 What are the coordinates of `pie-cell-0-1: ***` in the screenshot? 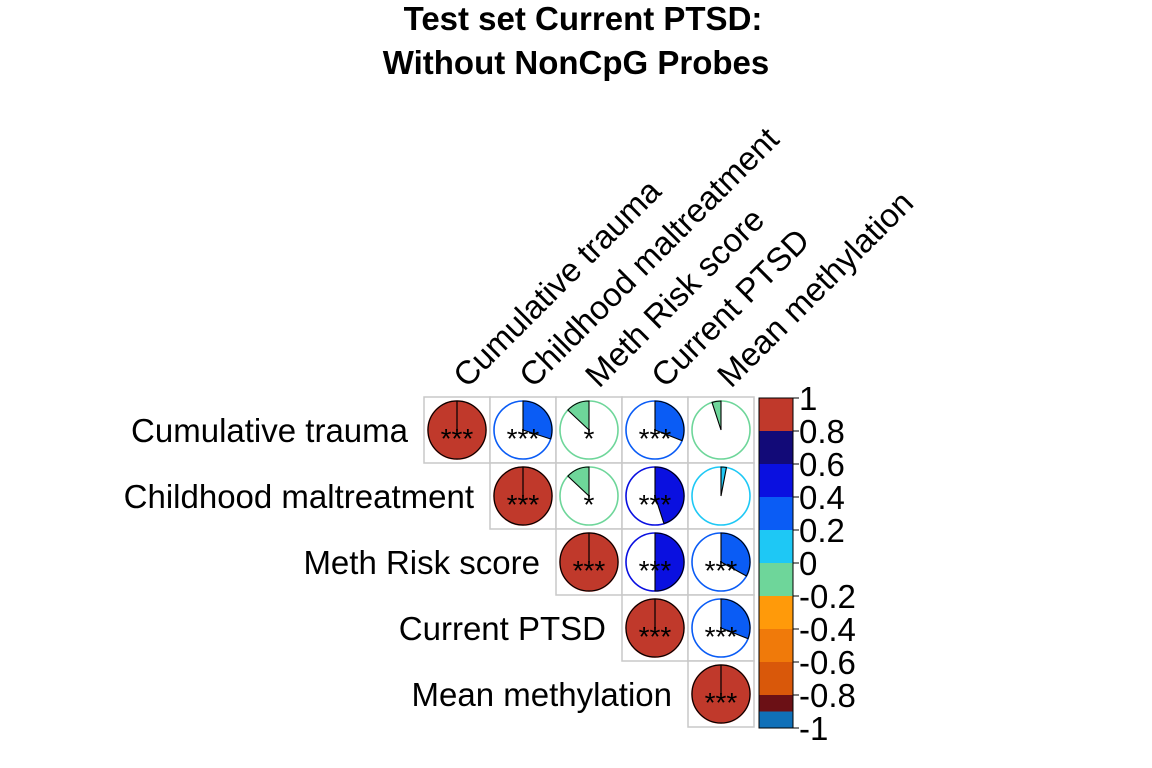 It's located at (523, 430).